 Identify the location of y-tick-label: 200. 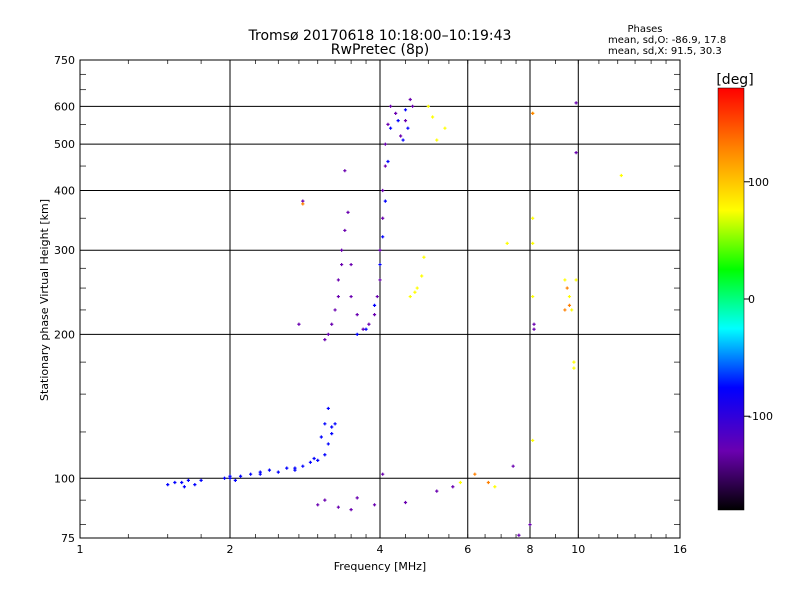
(64, 334).